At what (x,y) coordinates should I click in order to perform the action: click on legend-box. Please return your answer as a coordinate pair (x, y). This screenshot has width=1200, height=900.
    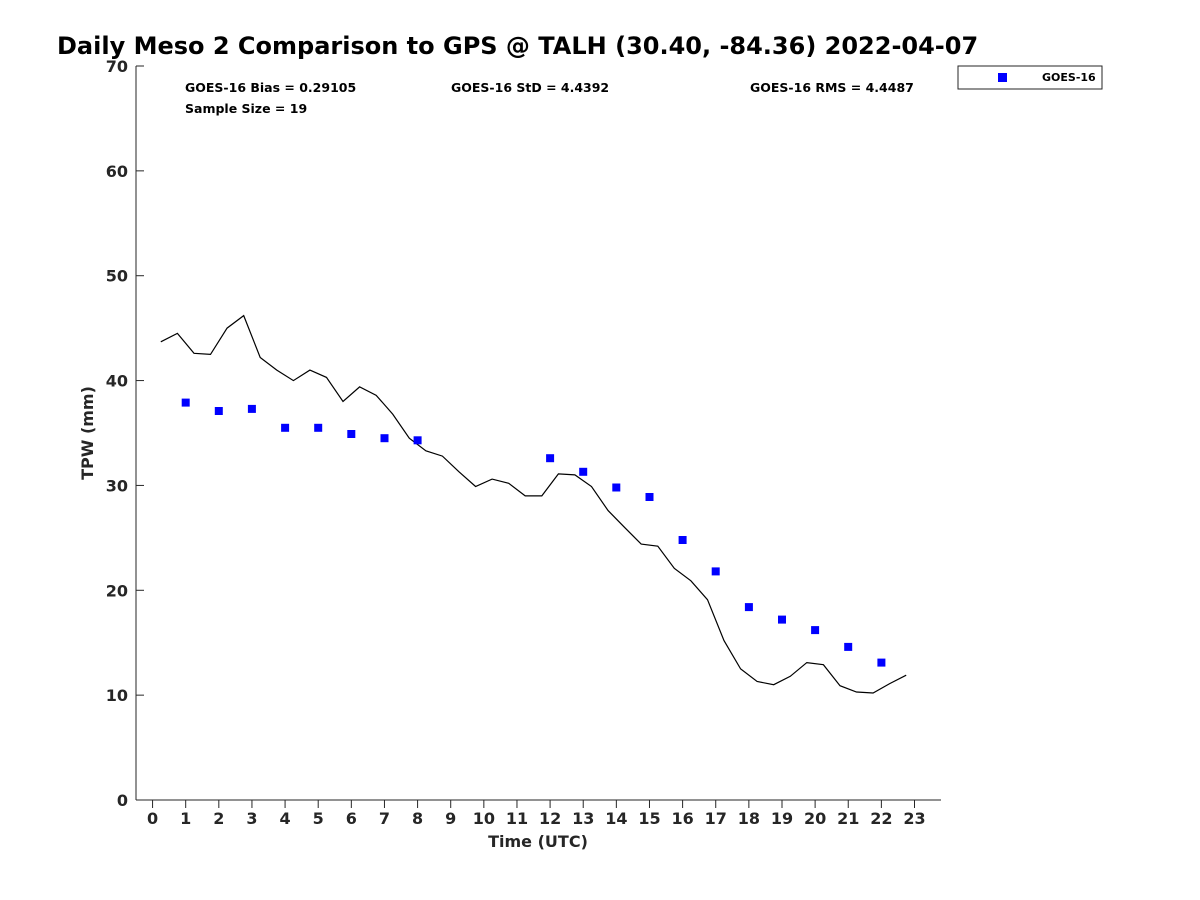
    Looking at the image, I should click on (1030, 77).